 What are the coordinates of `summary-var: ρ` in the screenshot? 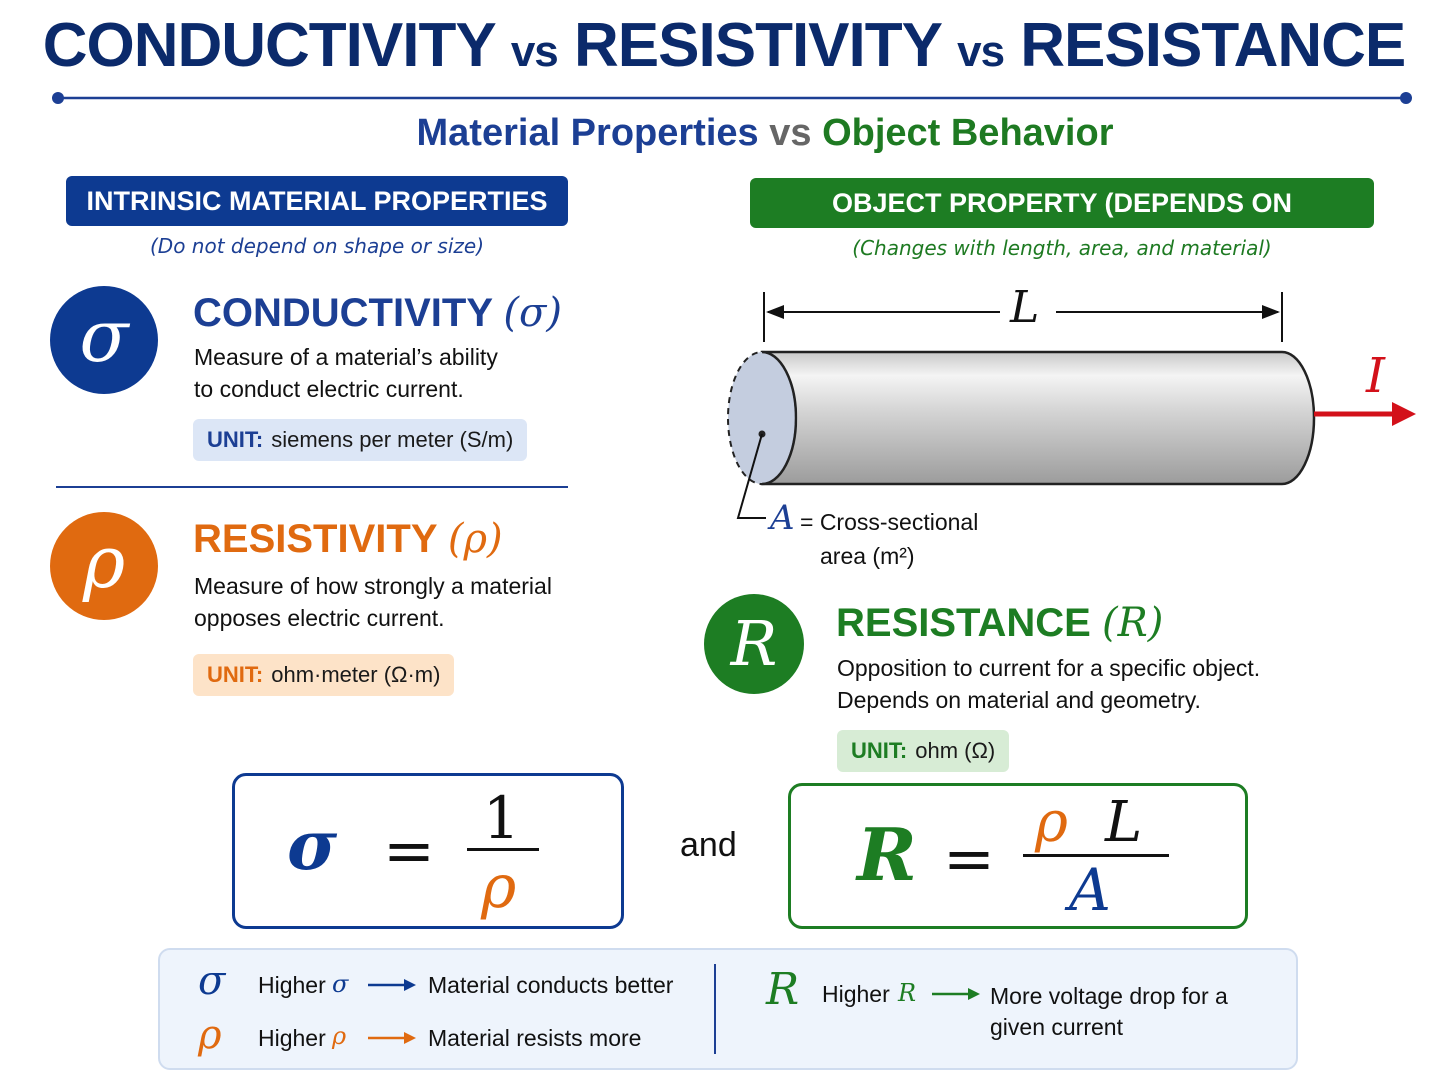 It's located at (339, 1036).